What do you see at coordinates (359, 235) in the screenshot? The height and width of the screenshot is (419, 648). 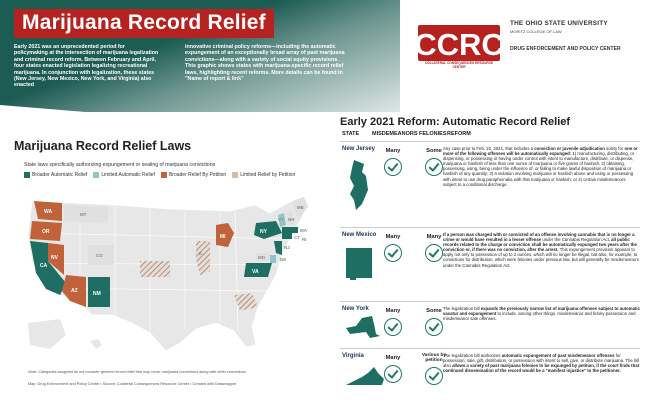 I see `row-state-name: New Mexico` at bounding box center [359, 235].